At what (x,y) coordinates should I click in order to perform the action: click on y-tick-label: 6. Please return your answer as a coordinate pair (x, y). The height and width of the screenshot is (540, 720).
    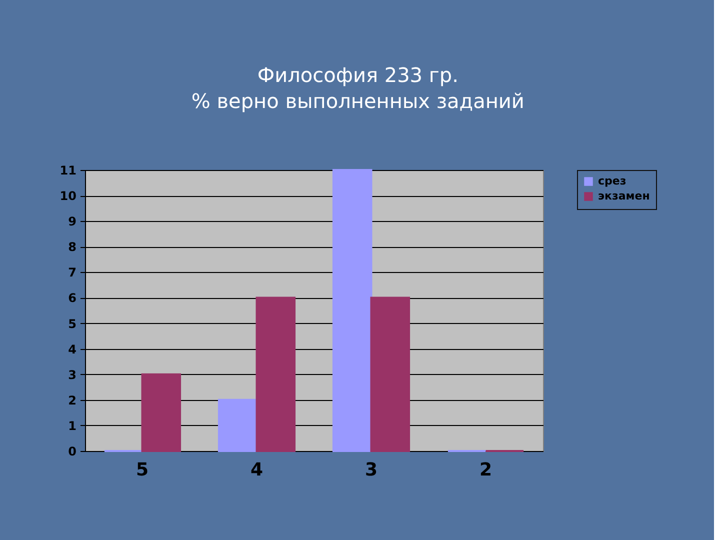
    Looking at the image, I should click on (72, 298).